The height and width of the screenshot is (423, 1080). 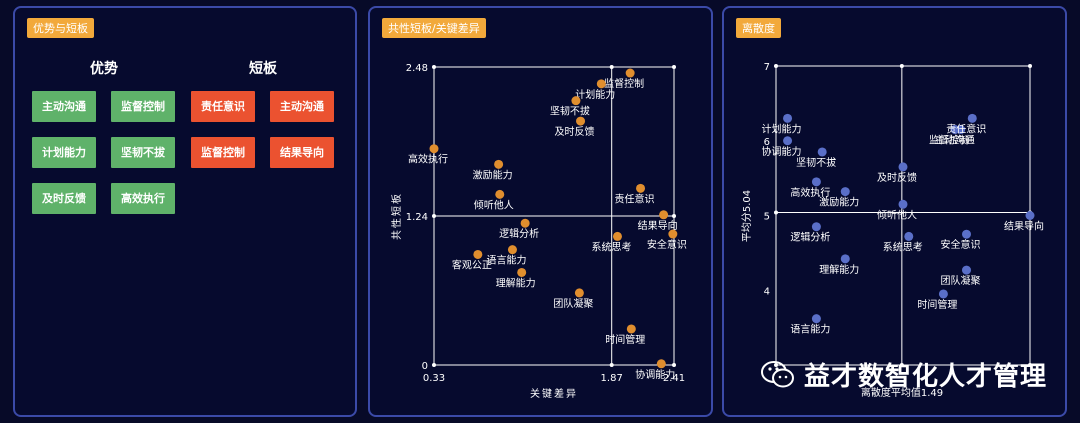 What do you see at coordinates (417, 68) in the screenshot?
I see `y-tick-label: 2.48` at bounding box center [417, 68].